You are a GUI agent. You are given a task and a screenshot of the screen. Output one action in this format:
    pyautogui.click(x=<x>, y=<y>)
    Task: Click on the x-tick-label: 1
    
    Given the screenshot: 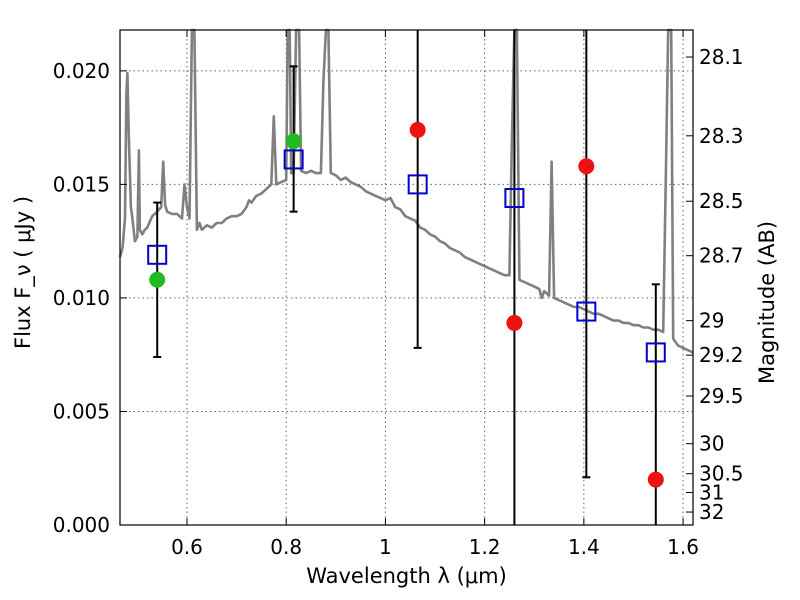 What is the action you would take?
    pyautogui.click(x=385, y=547)
    